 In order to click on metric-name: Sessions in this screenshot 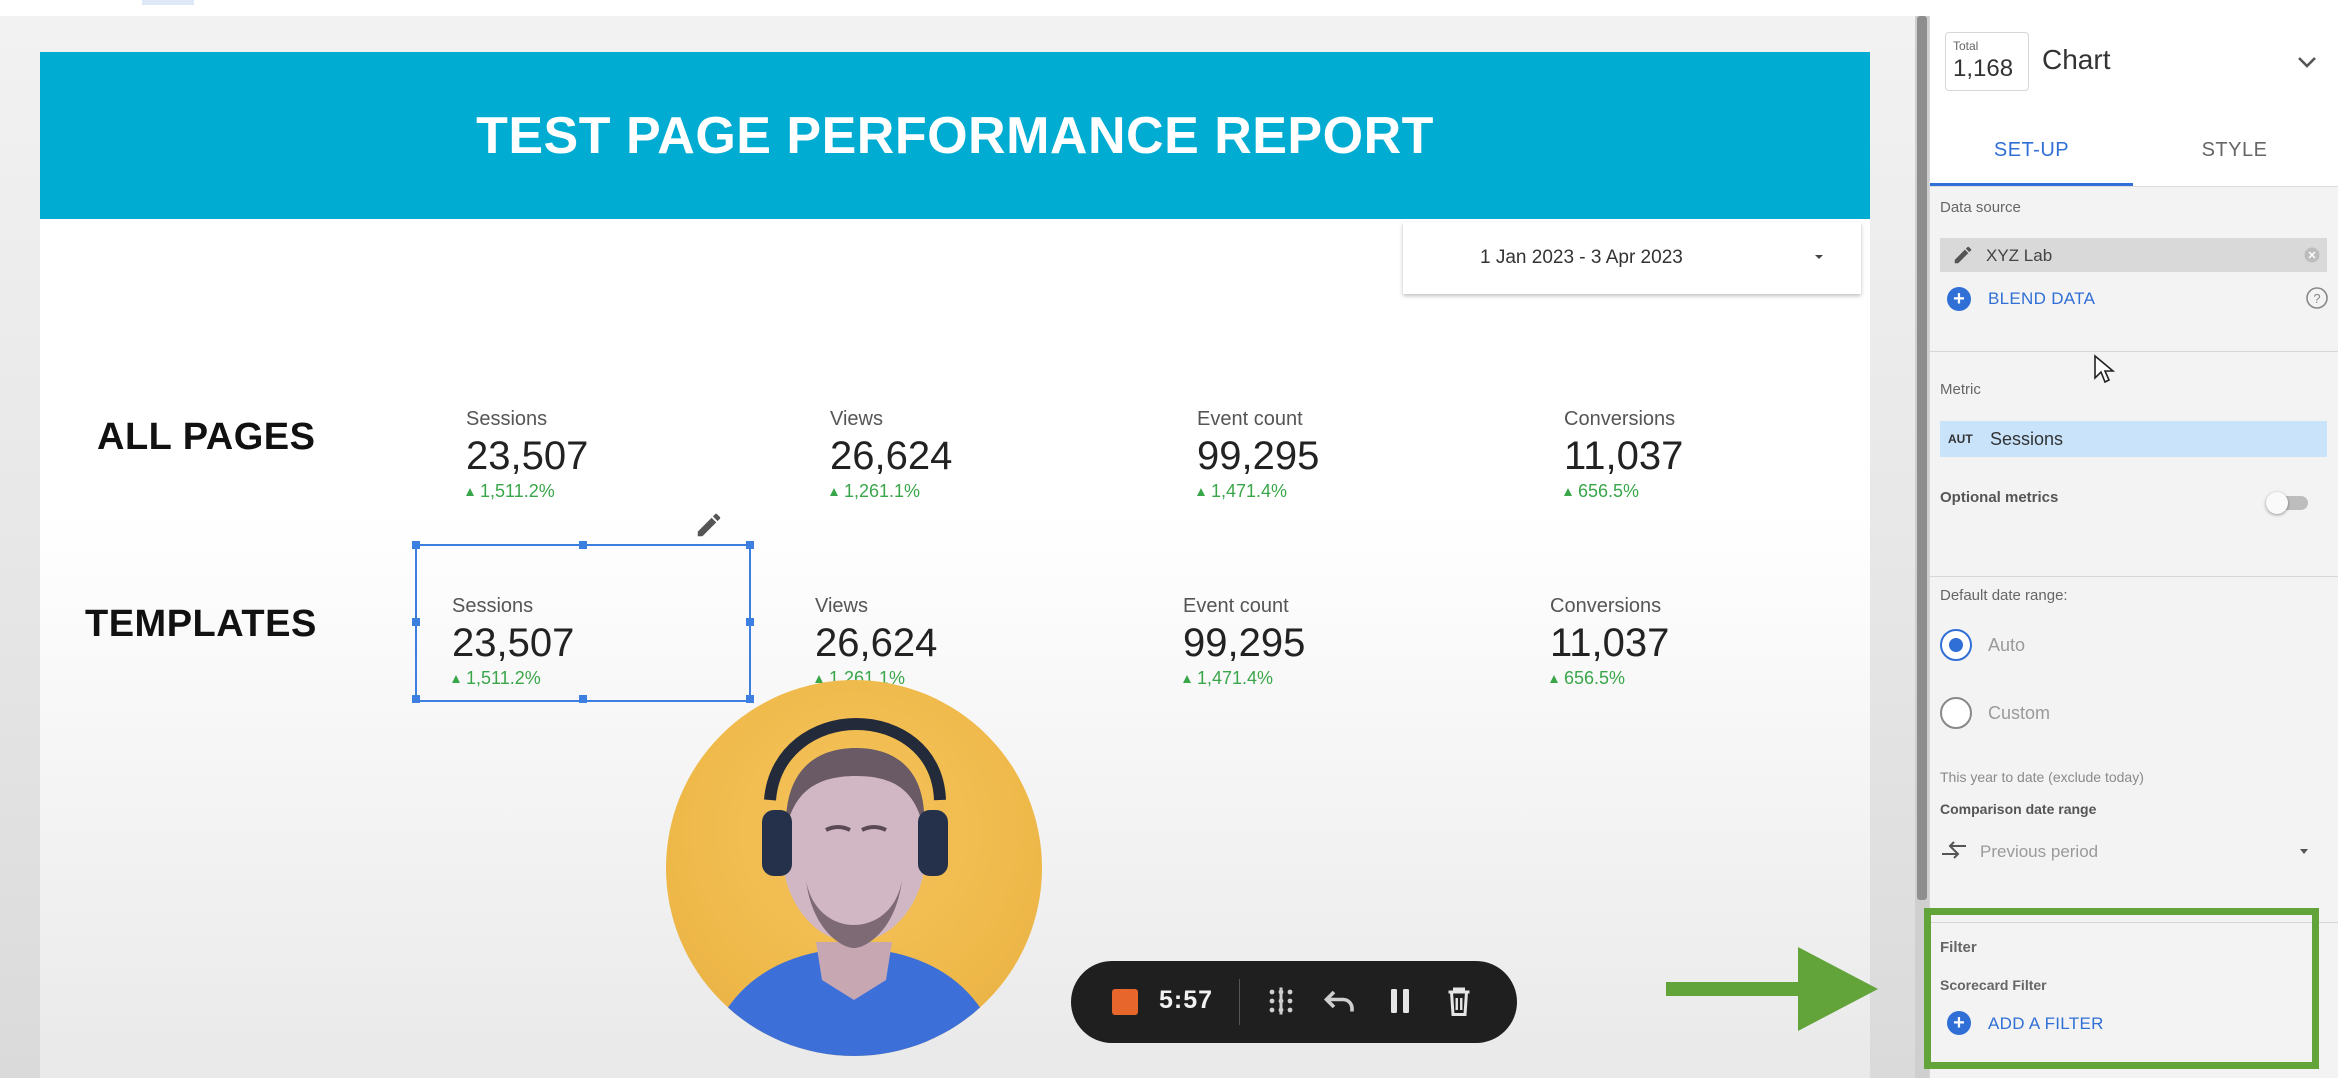, I will do `click(2027, 439)`.